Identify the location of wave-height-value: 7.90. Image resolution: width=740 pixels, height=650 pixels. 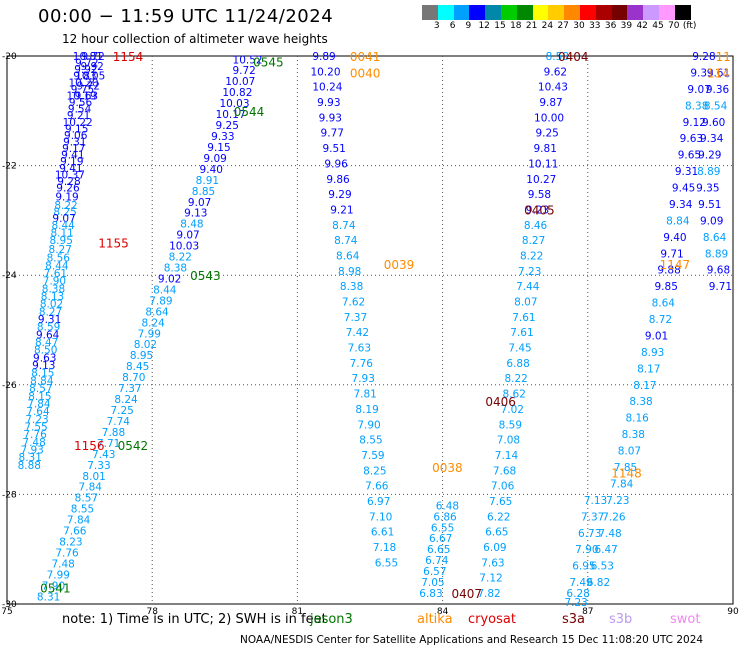
(586, 550).